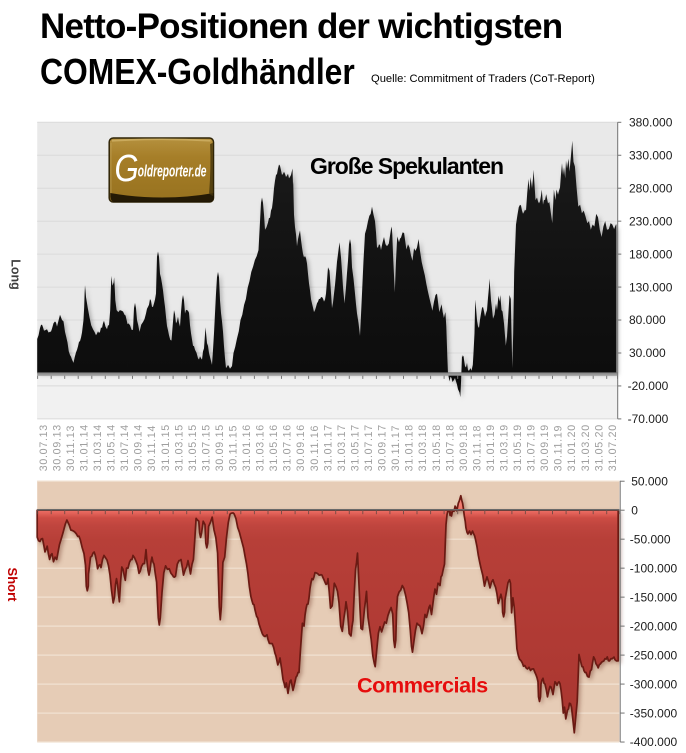  Describe the element at coordinates (234, 448) in the screenshot. I see `svg-text: 30.11.15` at that location.